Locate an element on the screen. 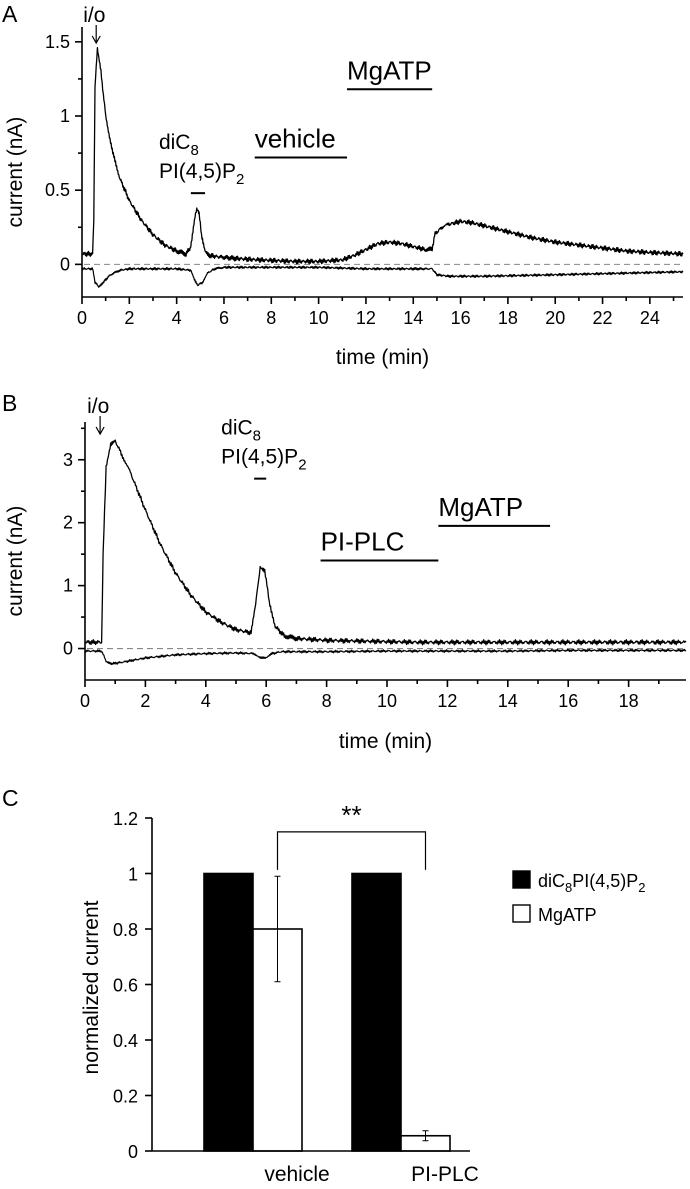 Image resolution: width=690 pixels, height=1189 pixels. application-label: vehicle is located at coordinates (295, 139).